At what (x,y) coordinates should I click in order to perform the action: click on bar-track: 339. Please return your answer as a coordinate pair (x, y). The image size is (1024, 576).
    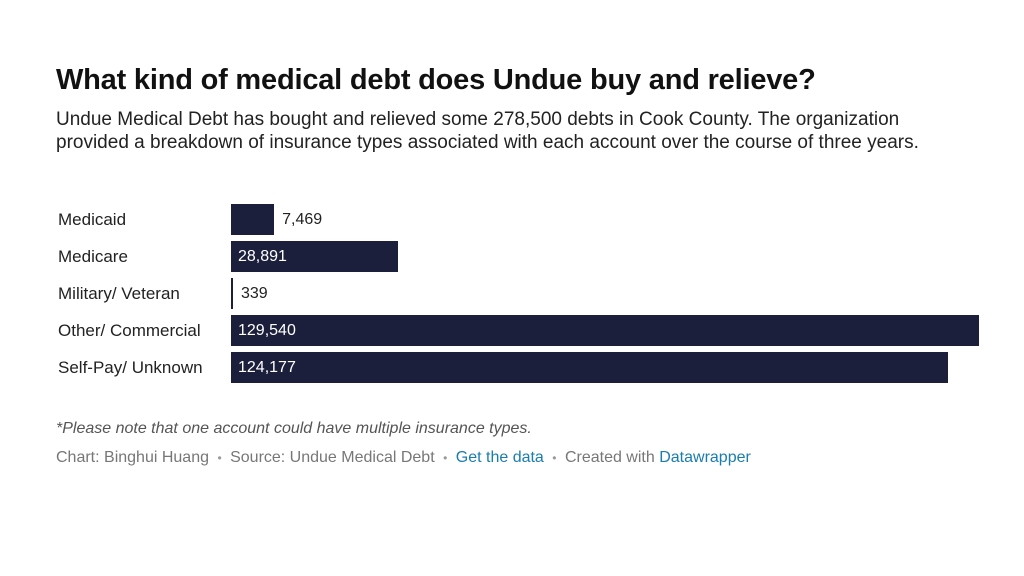
    Looking at the image, I should click on (605, 293).